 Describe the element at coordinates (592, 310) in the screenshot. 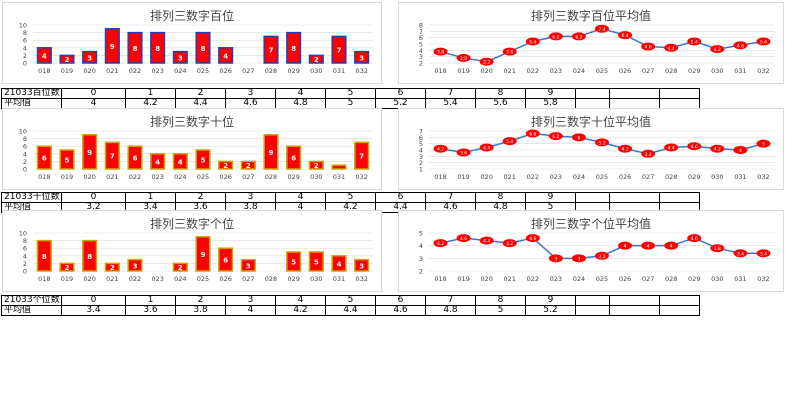

I see `average-cell` at that location.